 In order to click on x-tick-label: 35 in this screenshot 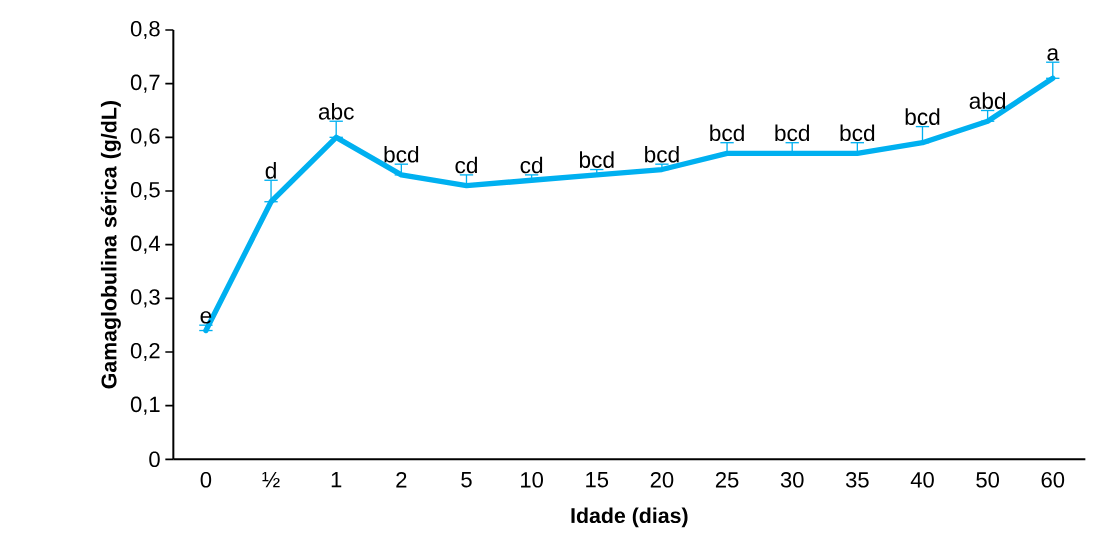, I will do `click(857, 480)`.